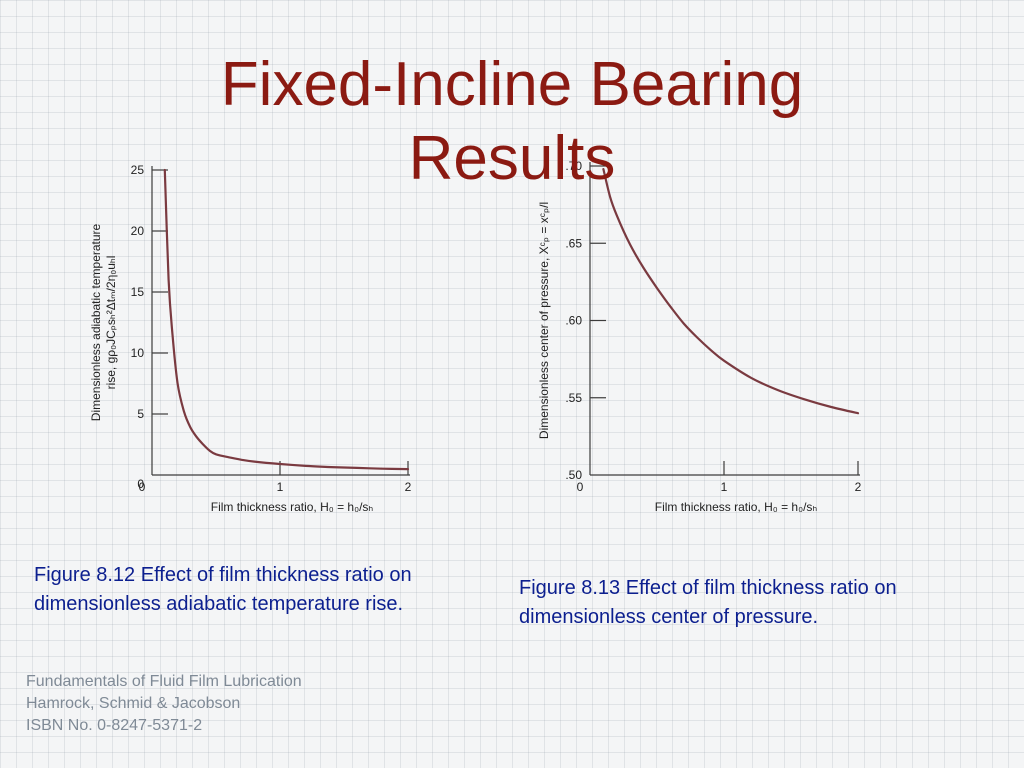 The width and height of the screenshot is (1024, 768). I want to click on footer-authors: Hamrock, Schmid & Jacobson, so click(133, 703).